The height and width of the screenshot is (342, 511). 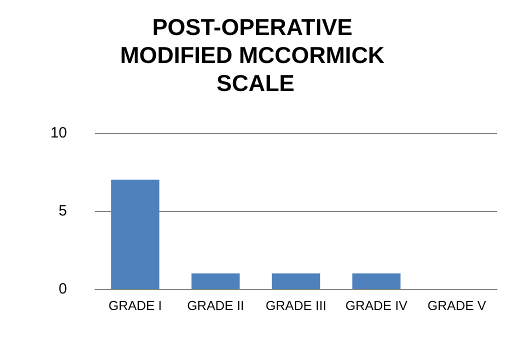 I want to click on x-tick-label: GRADE III, so click(x=296, y=305).